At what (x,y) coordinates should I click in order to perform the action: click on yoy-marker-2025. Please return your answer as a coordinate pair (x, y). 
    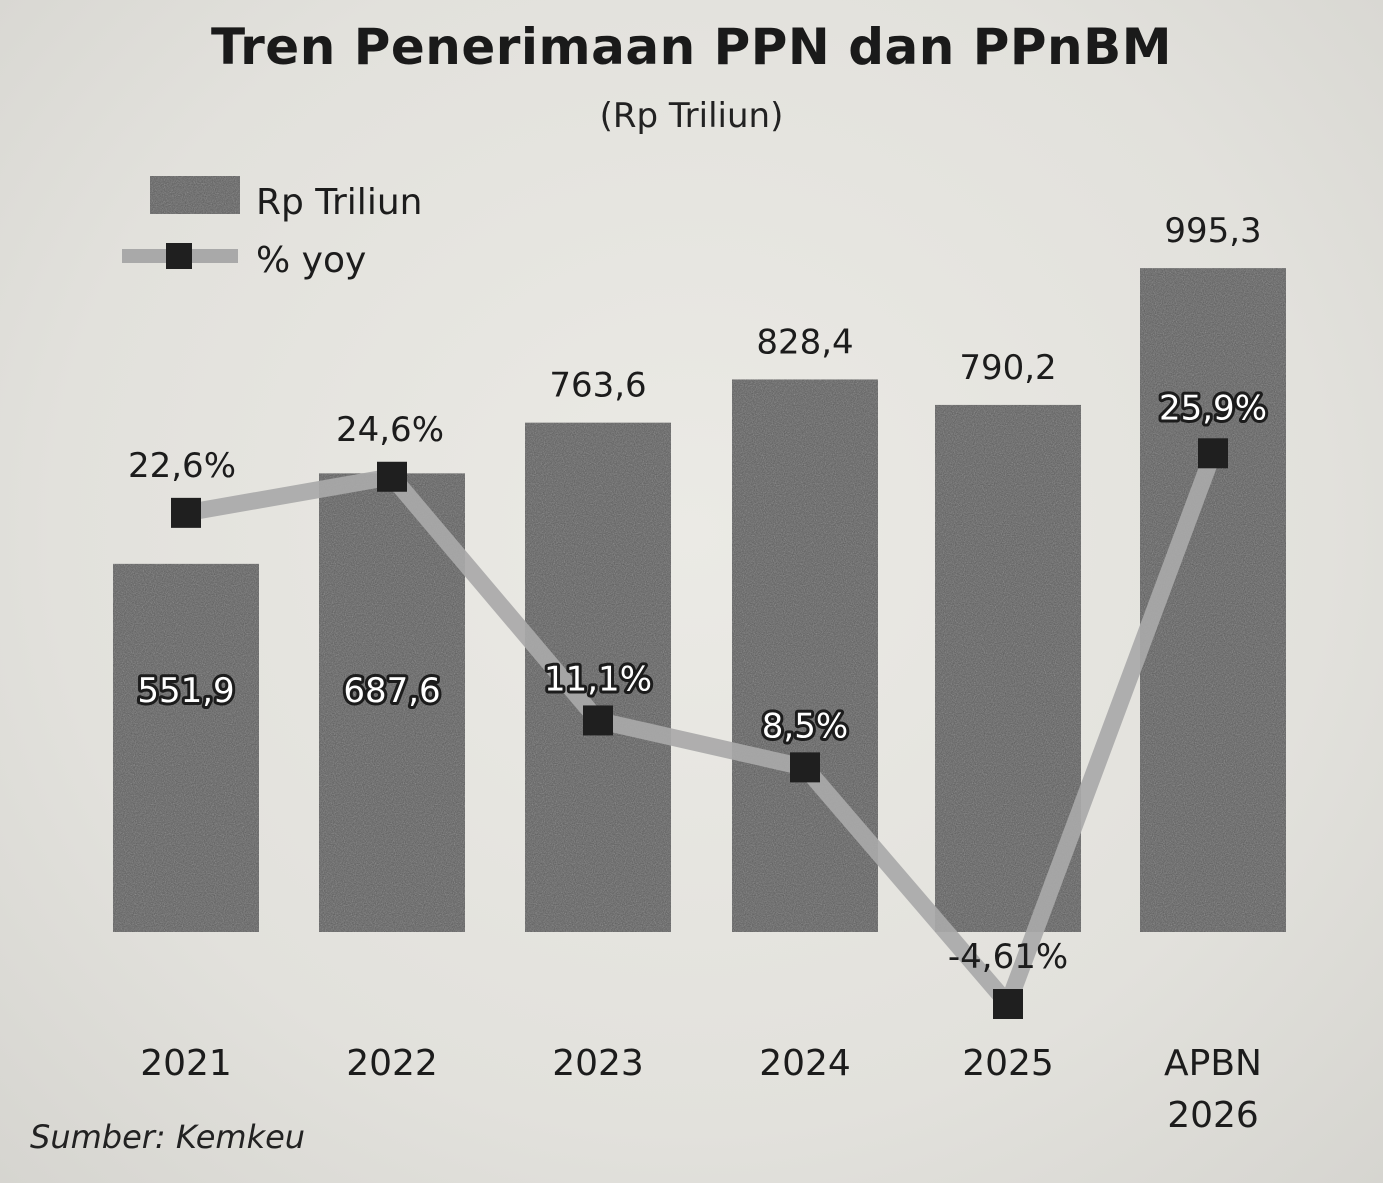
    Looking at the image, I should click on (1008, 1004).